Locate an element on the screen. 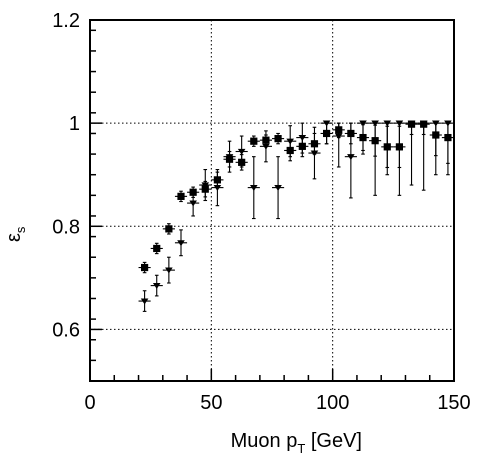 This screenshot has width=477, height=460. x-axis-title-sub: T is located at coordinates (301, 448).